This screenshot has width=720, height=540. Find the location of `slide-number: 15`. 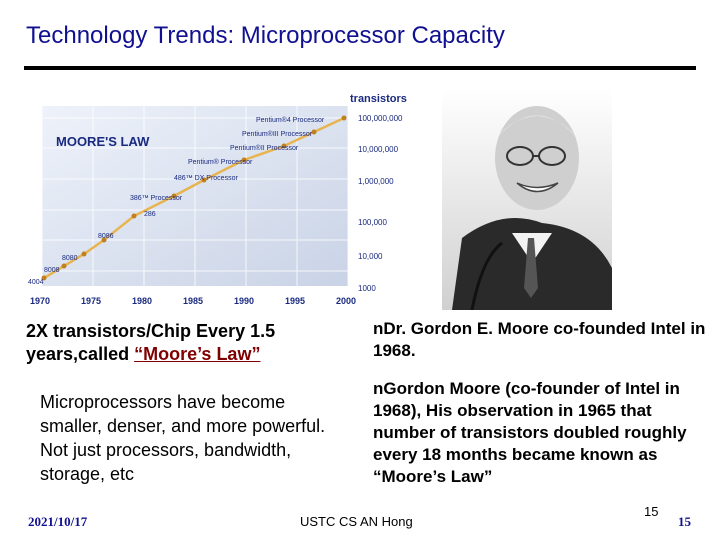

slide-number: 15 is located at coordinates (684, 521).